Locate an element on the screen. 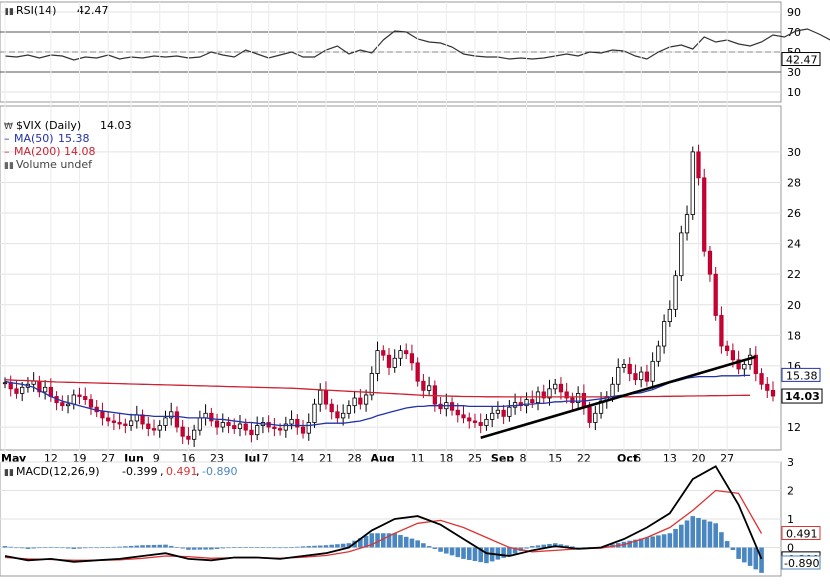 This screenshot has width=830, height=587. rsi-tick-label-4: 10 is located at coordinates (794, 92).